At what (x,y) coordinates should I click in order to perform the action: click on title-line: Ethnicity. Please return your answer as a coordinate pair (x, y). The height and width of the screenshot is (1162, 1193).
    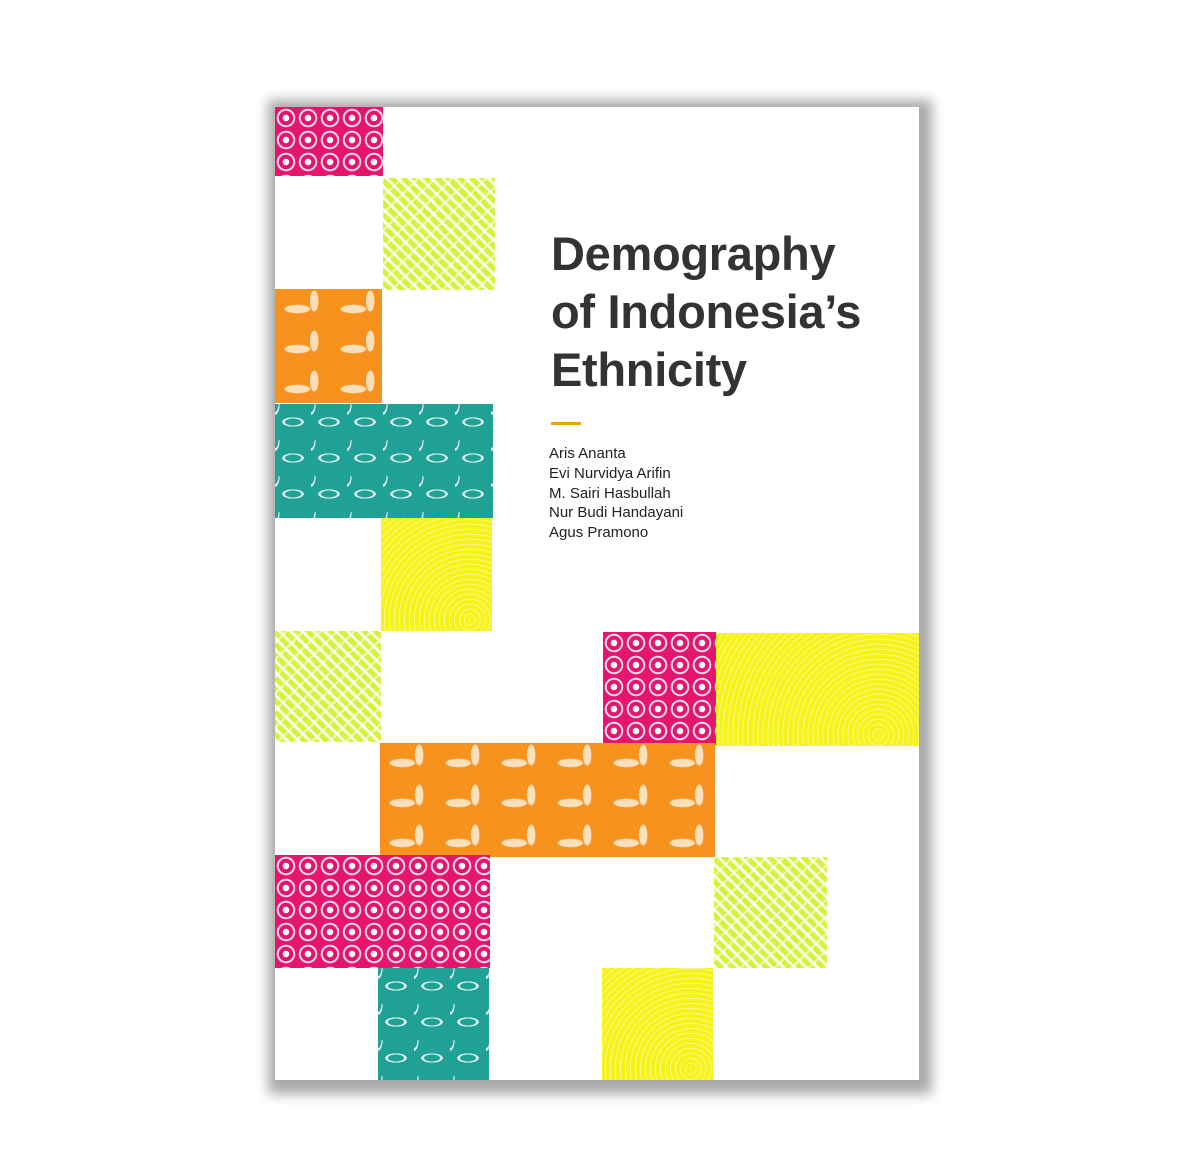
    Looking at the image, I should click on (649, 369).